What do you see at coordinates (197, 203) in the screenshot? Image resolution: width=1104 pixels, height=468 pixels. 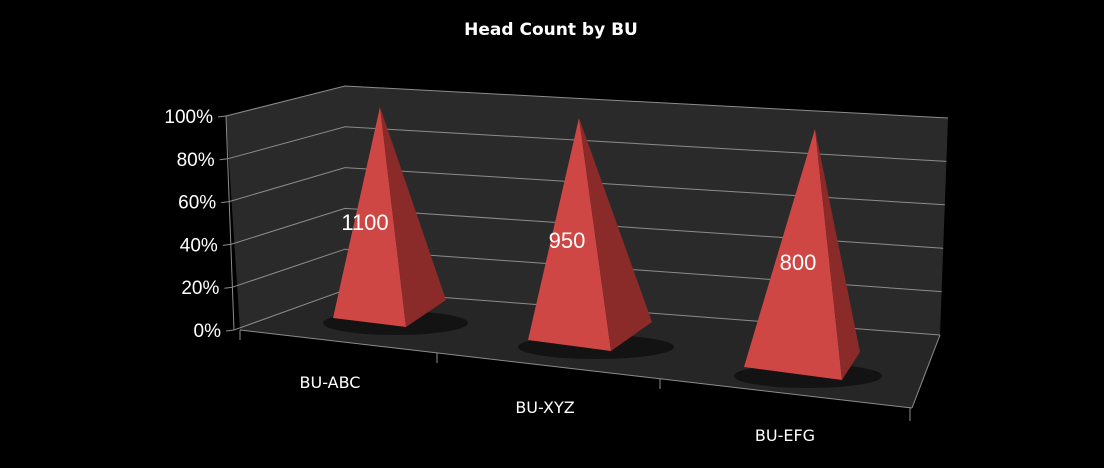 I see `y-tick-label: 60%` at bounding box center [197, 203].